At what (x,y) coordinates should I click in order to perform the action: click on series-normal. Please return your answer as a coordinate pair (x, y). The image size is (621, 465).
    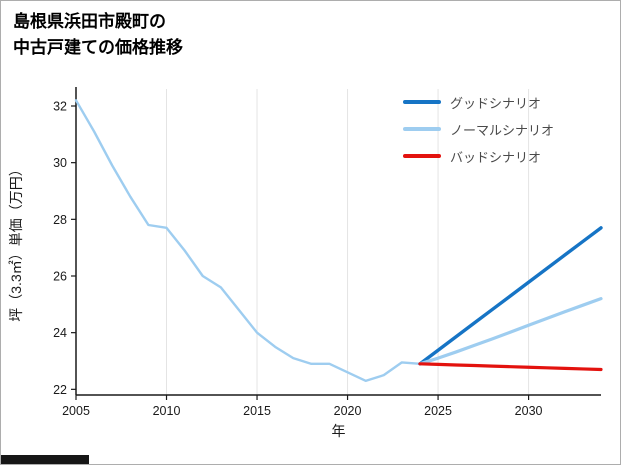
    Looking at the image, I should click on (510, 331).